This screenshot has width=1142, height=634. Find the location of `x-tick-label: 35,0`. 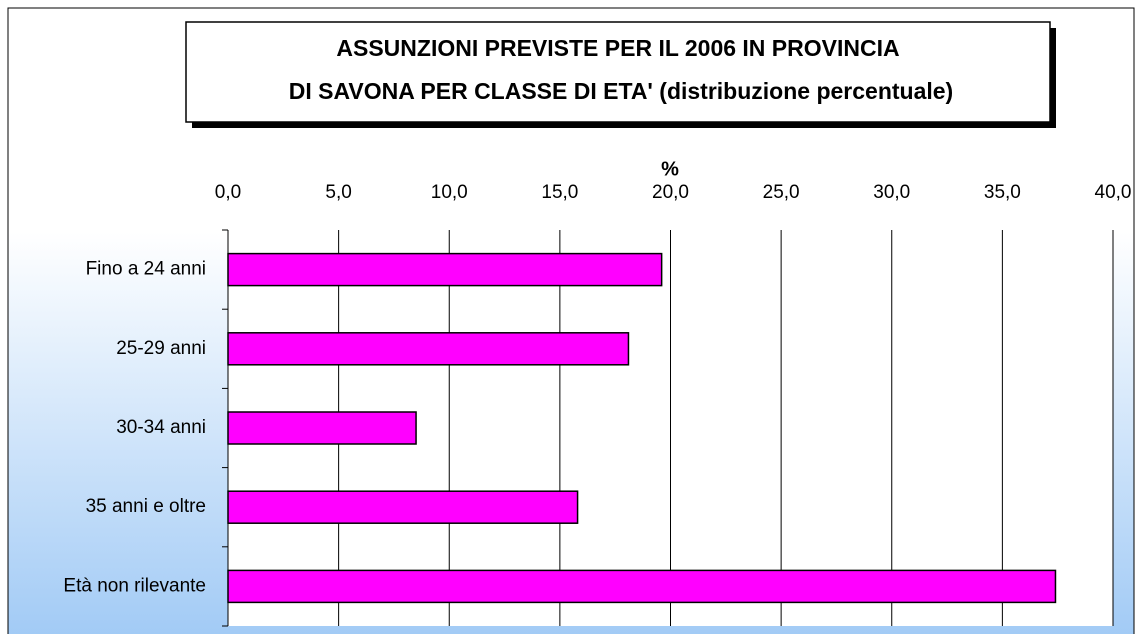

x-tick-label: 35,0 is located at coordinates (1002, 192).